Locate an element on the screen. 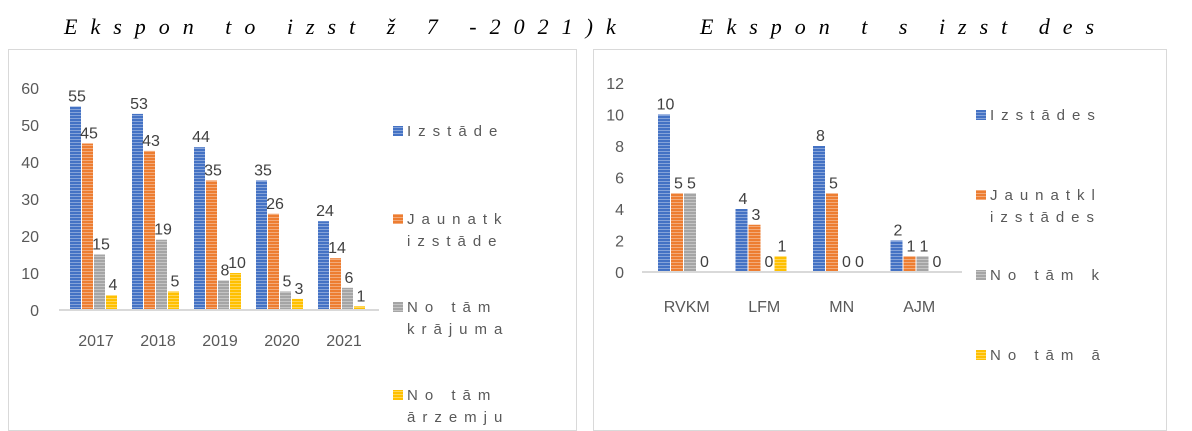 The width and height of the screenshot is (1192, 431). bar-jaunatk-izstāde-2020 is located at coordinates (273, 261).